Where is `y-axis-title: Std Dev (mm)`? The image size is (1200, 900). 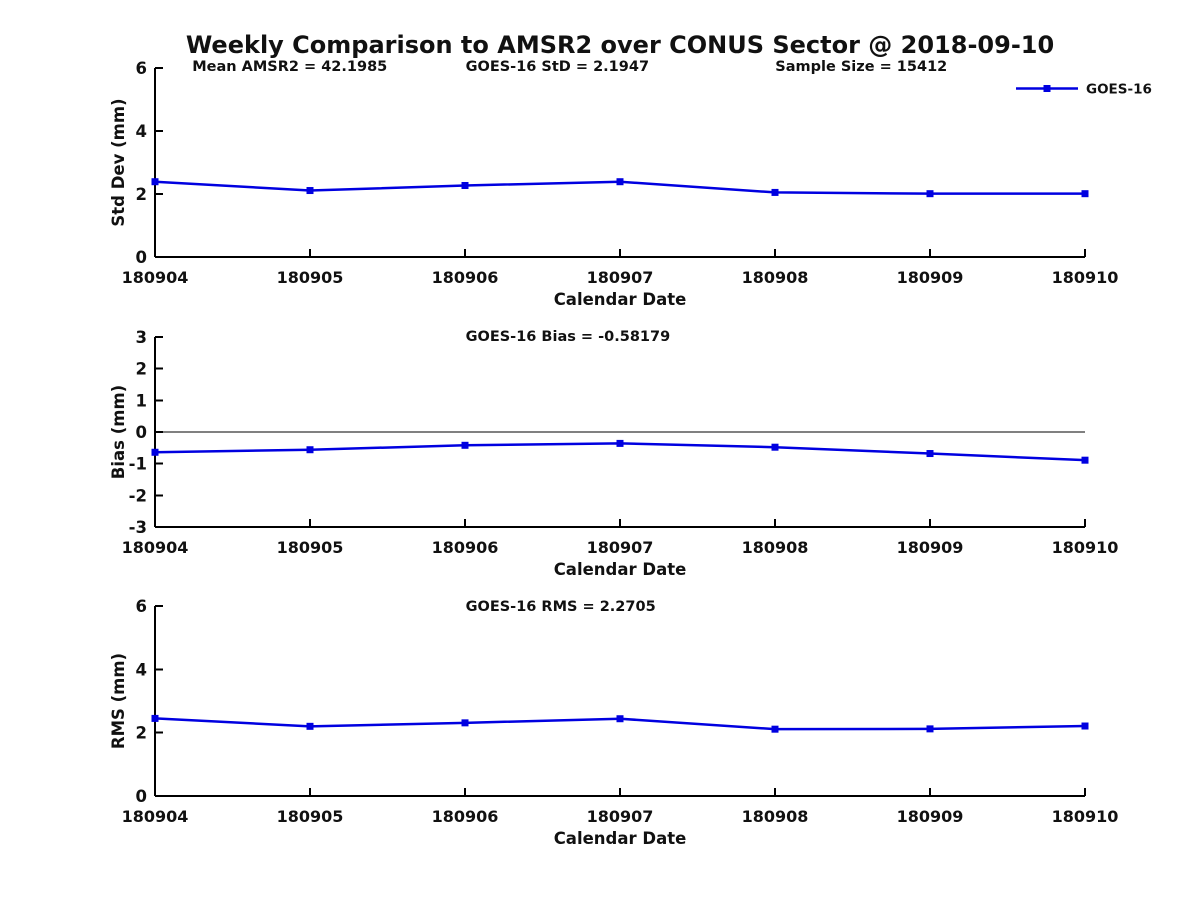 y-axis-title: Std Dev (mm) is located at coordinates (118, 162).